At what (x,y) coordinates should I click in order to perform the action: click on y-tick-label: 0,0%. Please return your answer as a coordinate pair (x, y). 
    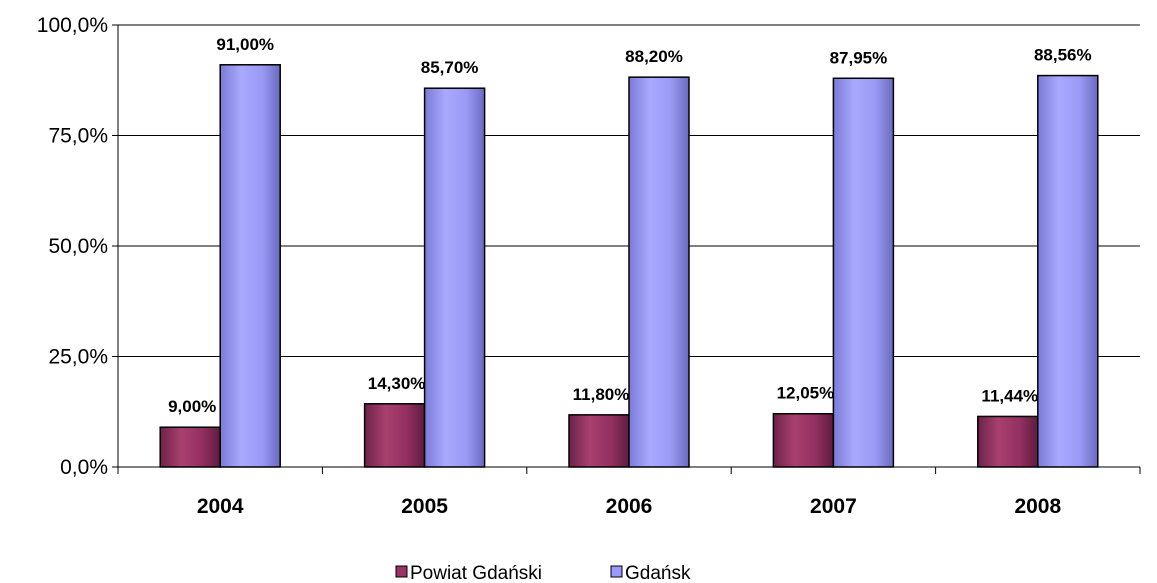
    Looking at the image, I should click on (84, 467).